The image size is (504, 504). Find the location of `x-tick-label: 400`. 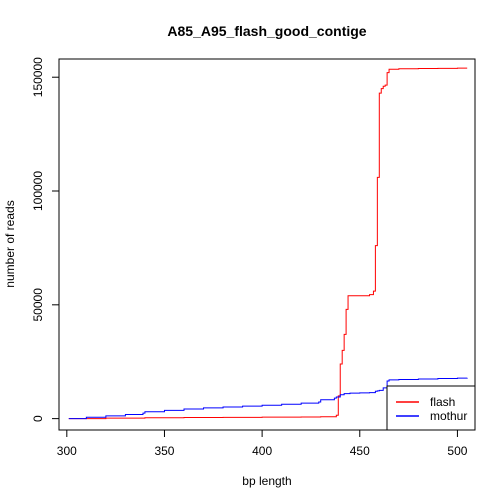

x-tick-label: 400 is located at coordinates (262, 451).